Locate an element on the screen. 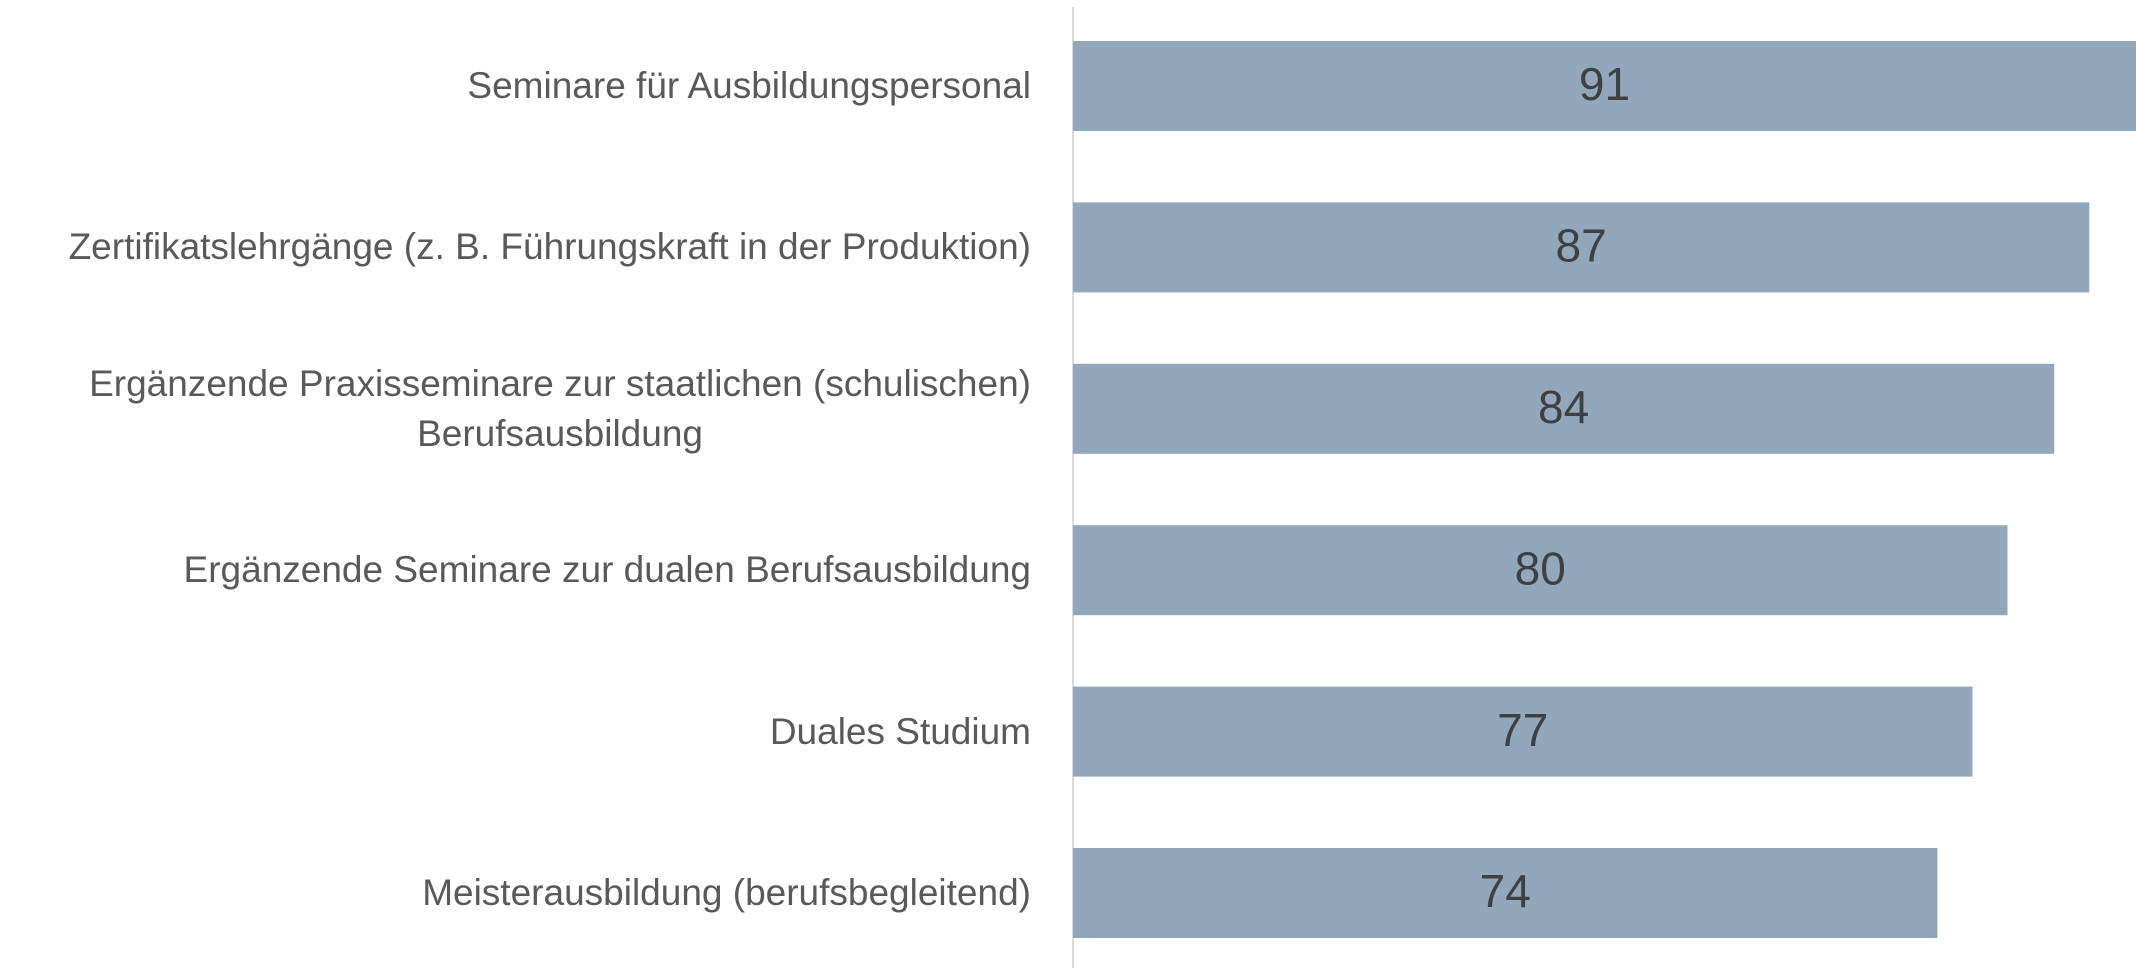  value-label: 74 is located at coordinates (1505, 891).